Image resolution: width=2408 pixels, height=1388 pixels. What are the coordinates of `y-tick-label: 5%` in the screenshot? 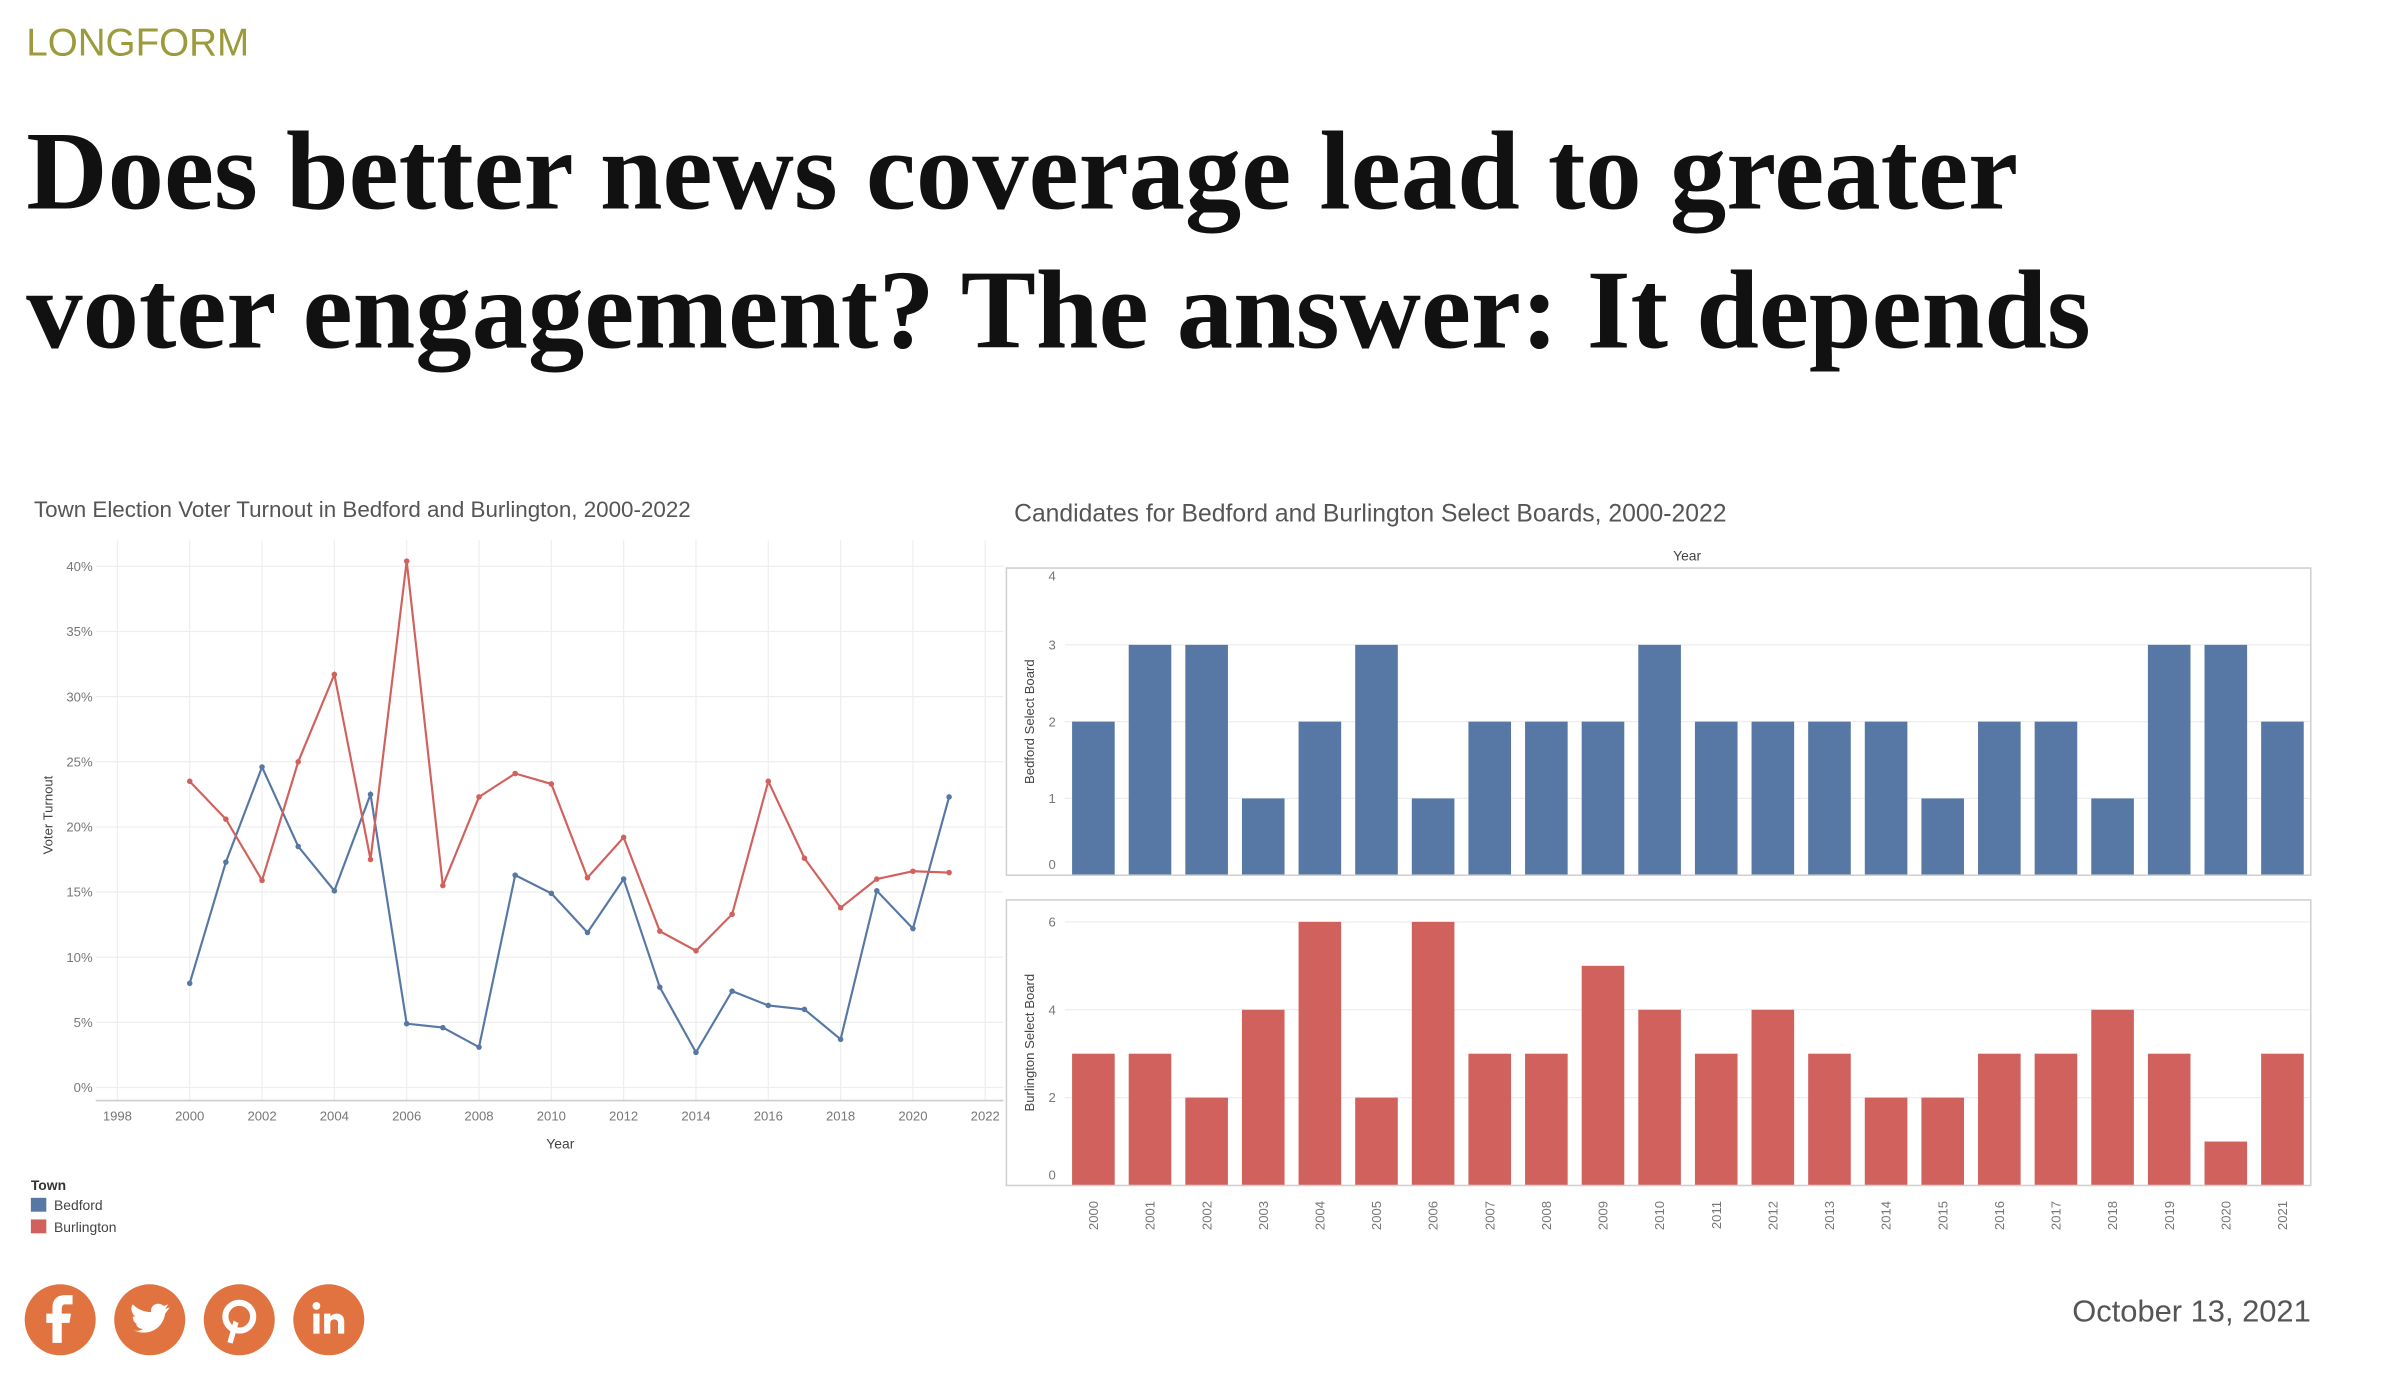 It's located at (83, 1022).